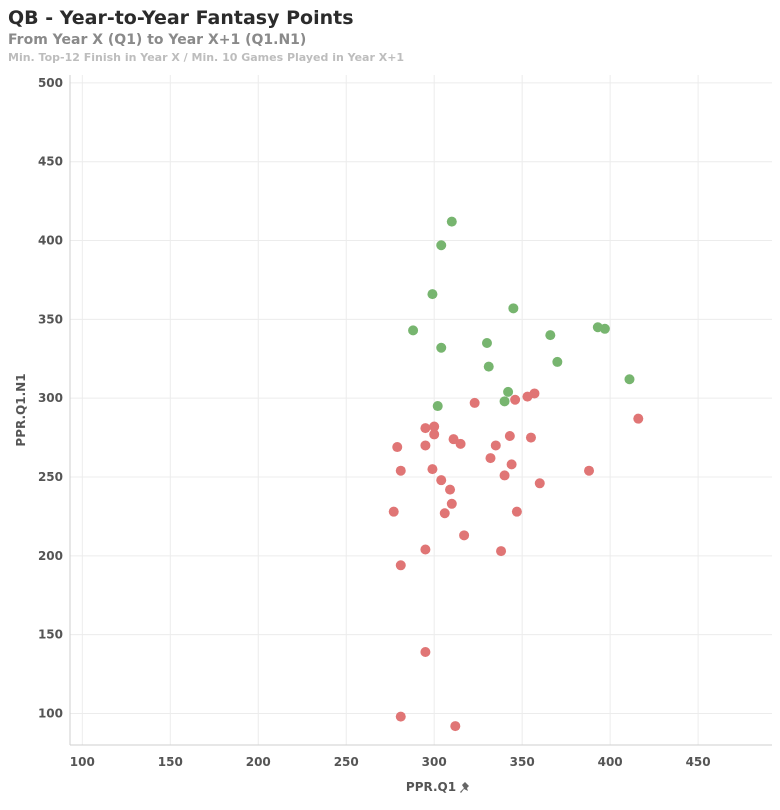 The image size is (780, 810). What do you see at coordinates (50, 241) in the screenshot?
I see `y-tick-label: 400` at bounding box center [50, 241].